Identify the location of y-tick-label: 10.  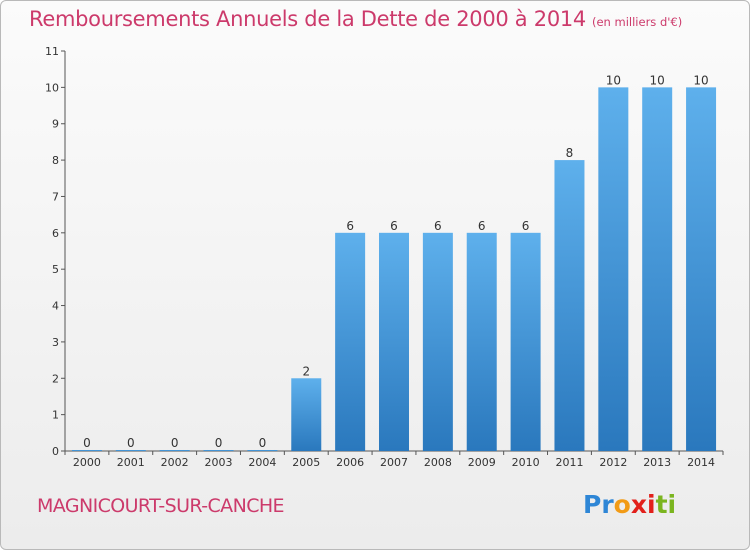
(52, 87).